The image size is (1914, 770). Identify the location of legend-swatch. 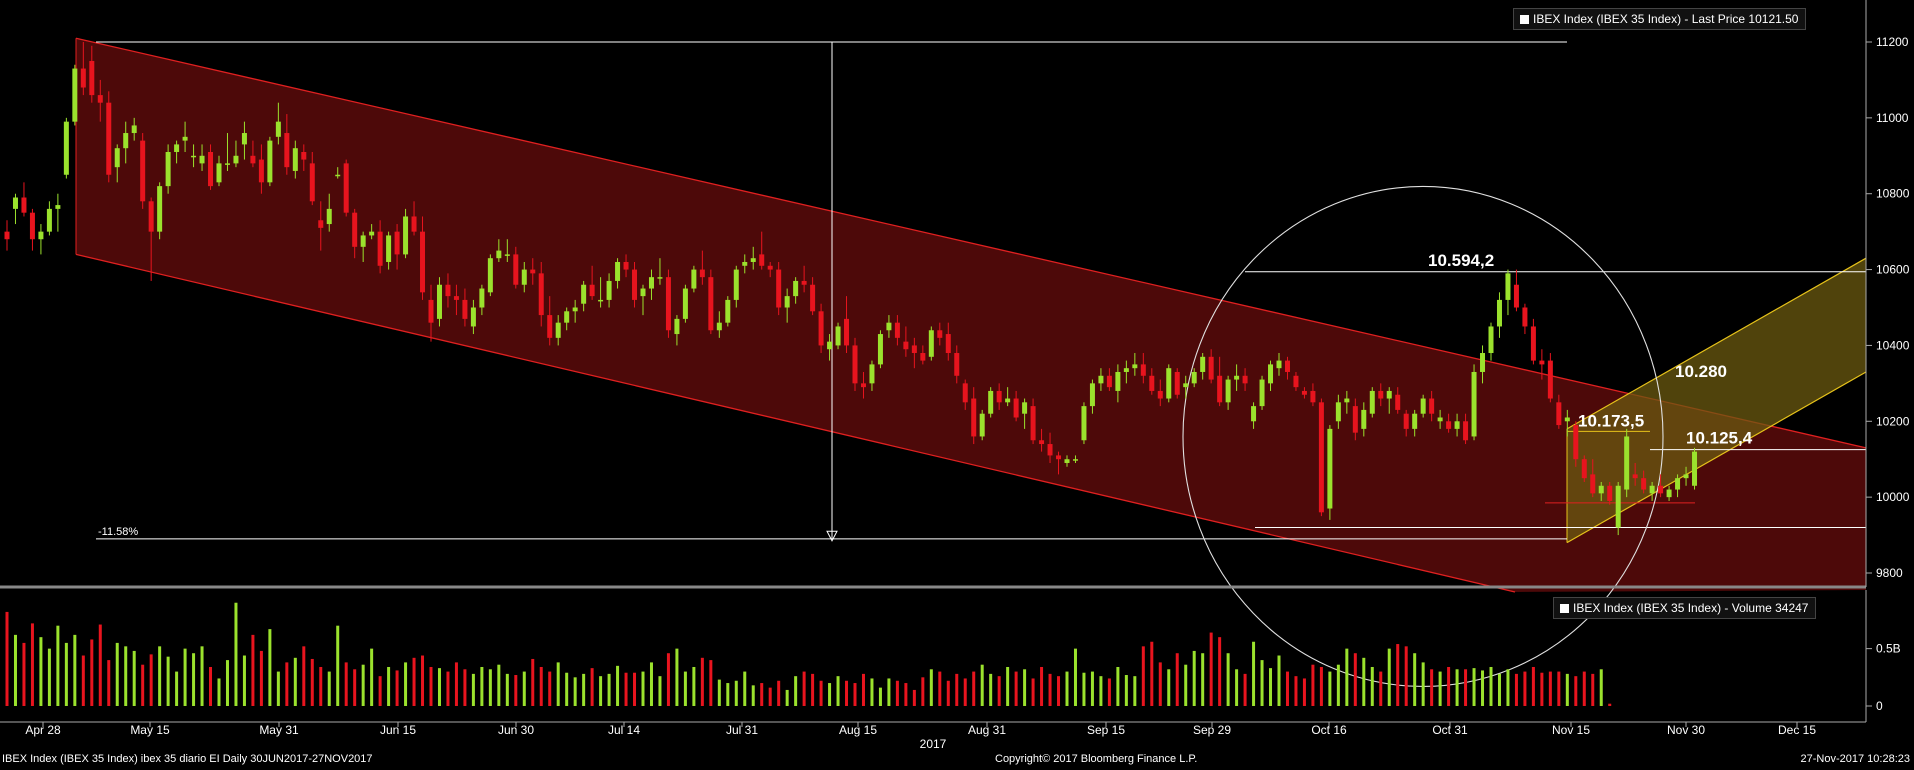
(1564, 608).